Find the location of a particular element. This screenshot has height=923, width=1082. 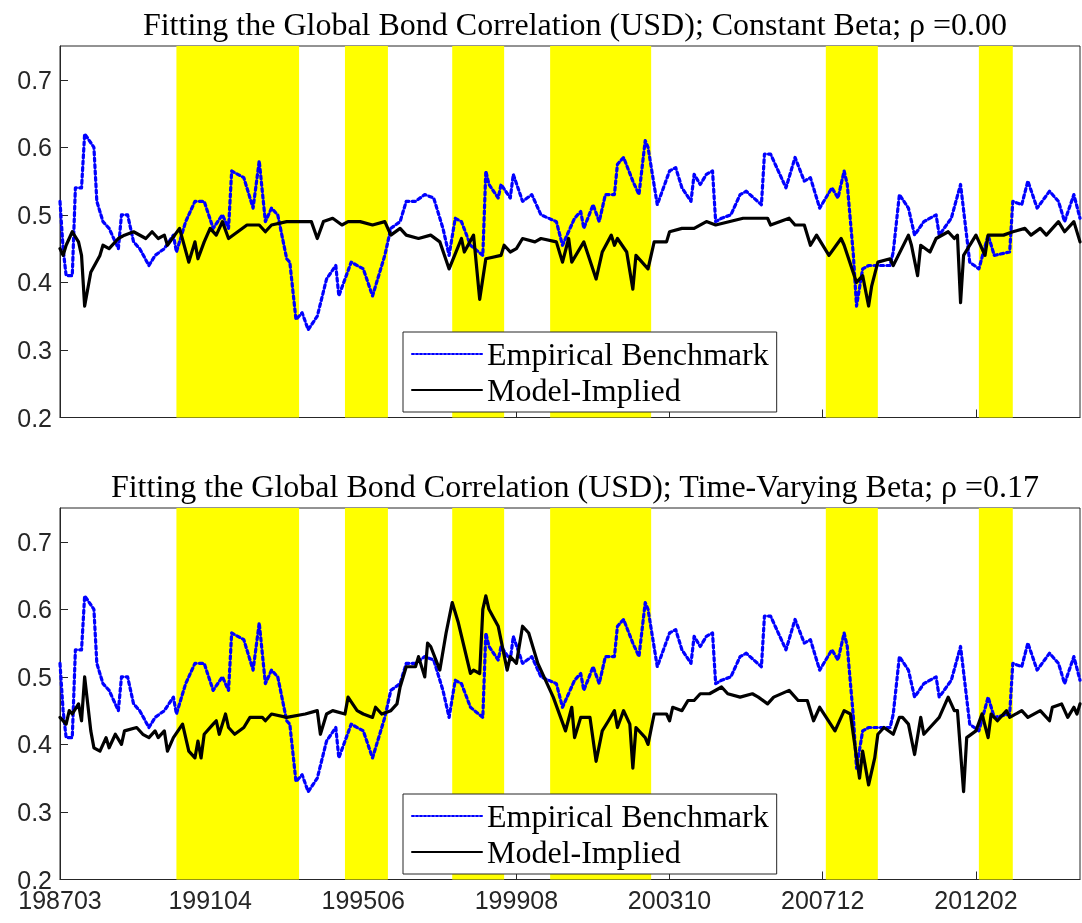

x-tick-label: 199104 is located at coordinates (210, 899).